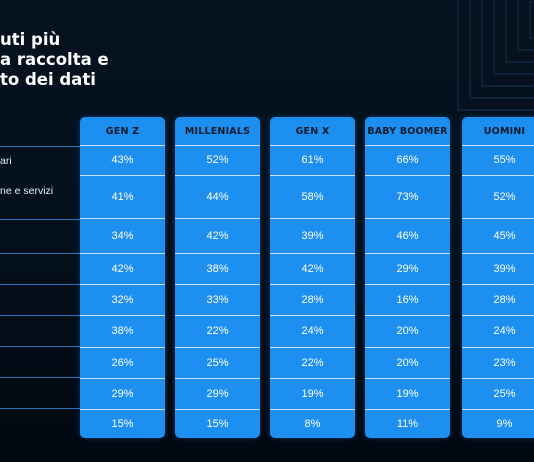 The width and height of the screenshot is (534, 462). Describe the element at coordinates (407, 277) in the screenshot. I see `column: BABY BOOMER 66% 73% 46% 29% 16% 20% 20% 19% 11%` at that location.